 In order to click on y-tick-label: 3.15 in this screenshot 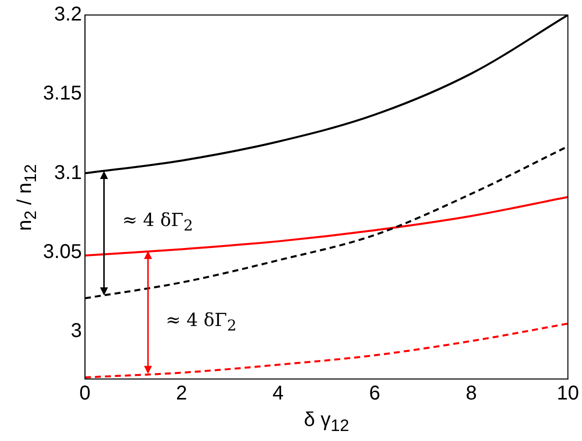, I will do `click(62, 93)`.